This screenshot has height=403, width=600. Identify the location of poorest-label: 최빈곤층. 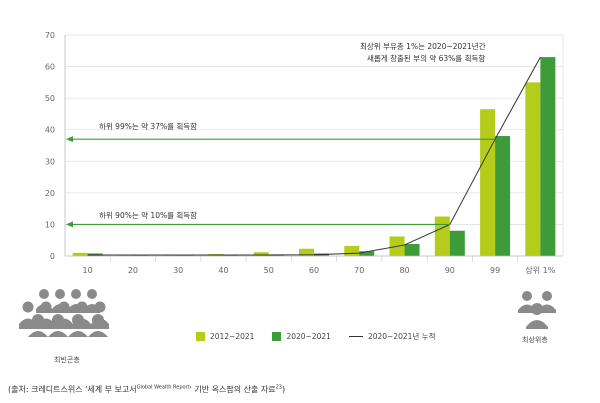
(67, 360).